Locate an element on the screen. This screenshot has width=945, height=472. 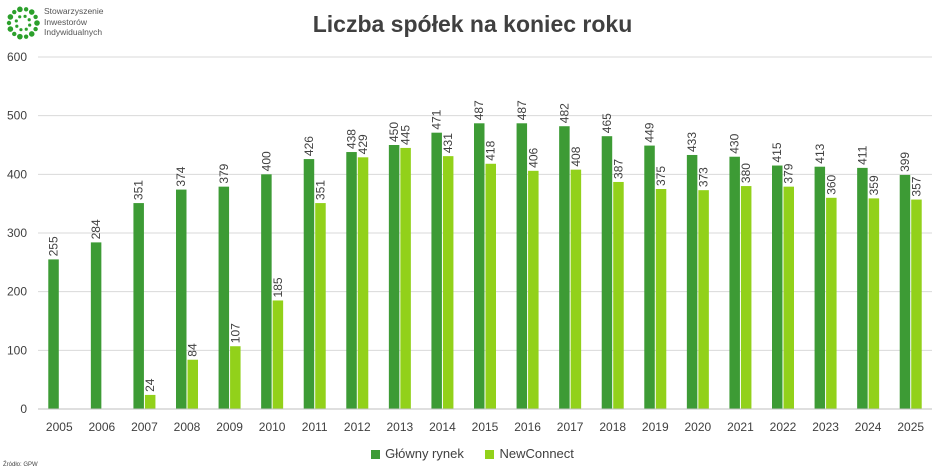
data-label: 429 is located at coordinates (363, 144).